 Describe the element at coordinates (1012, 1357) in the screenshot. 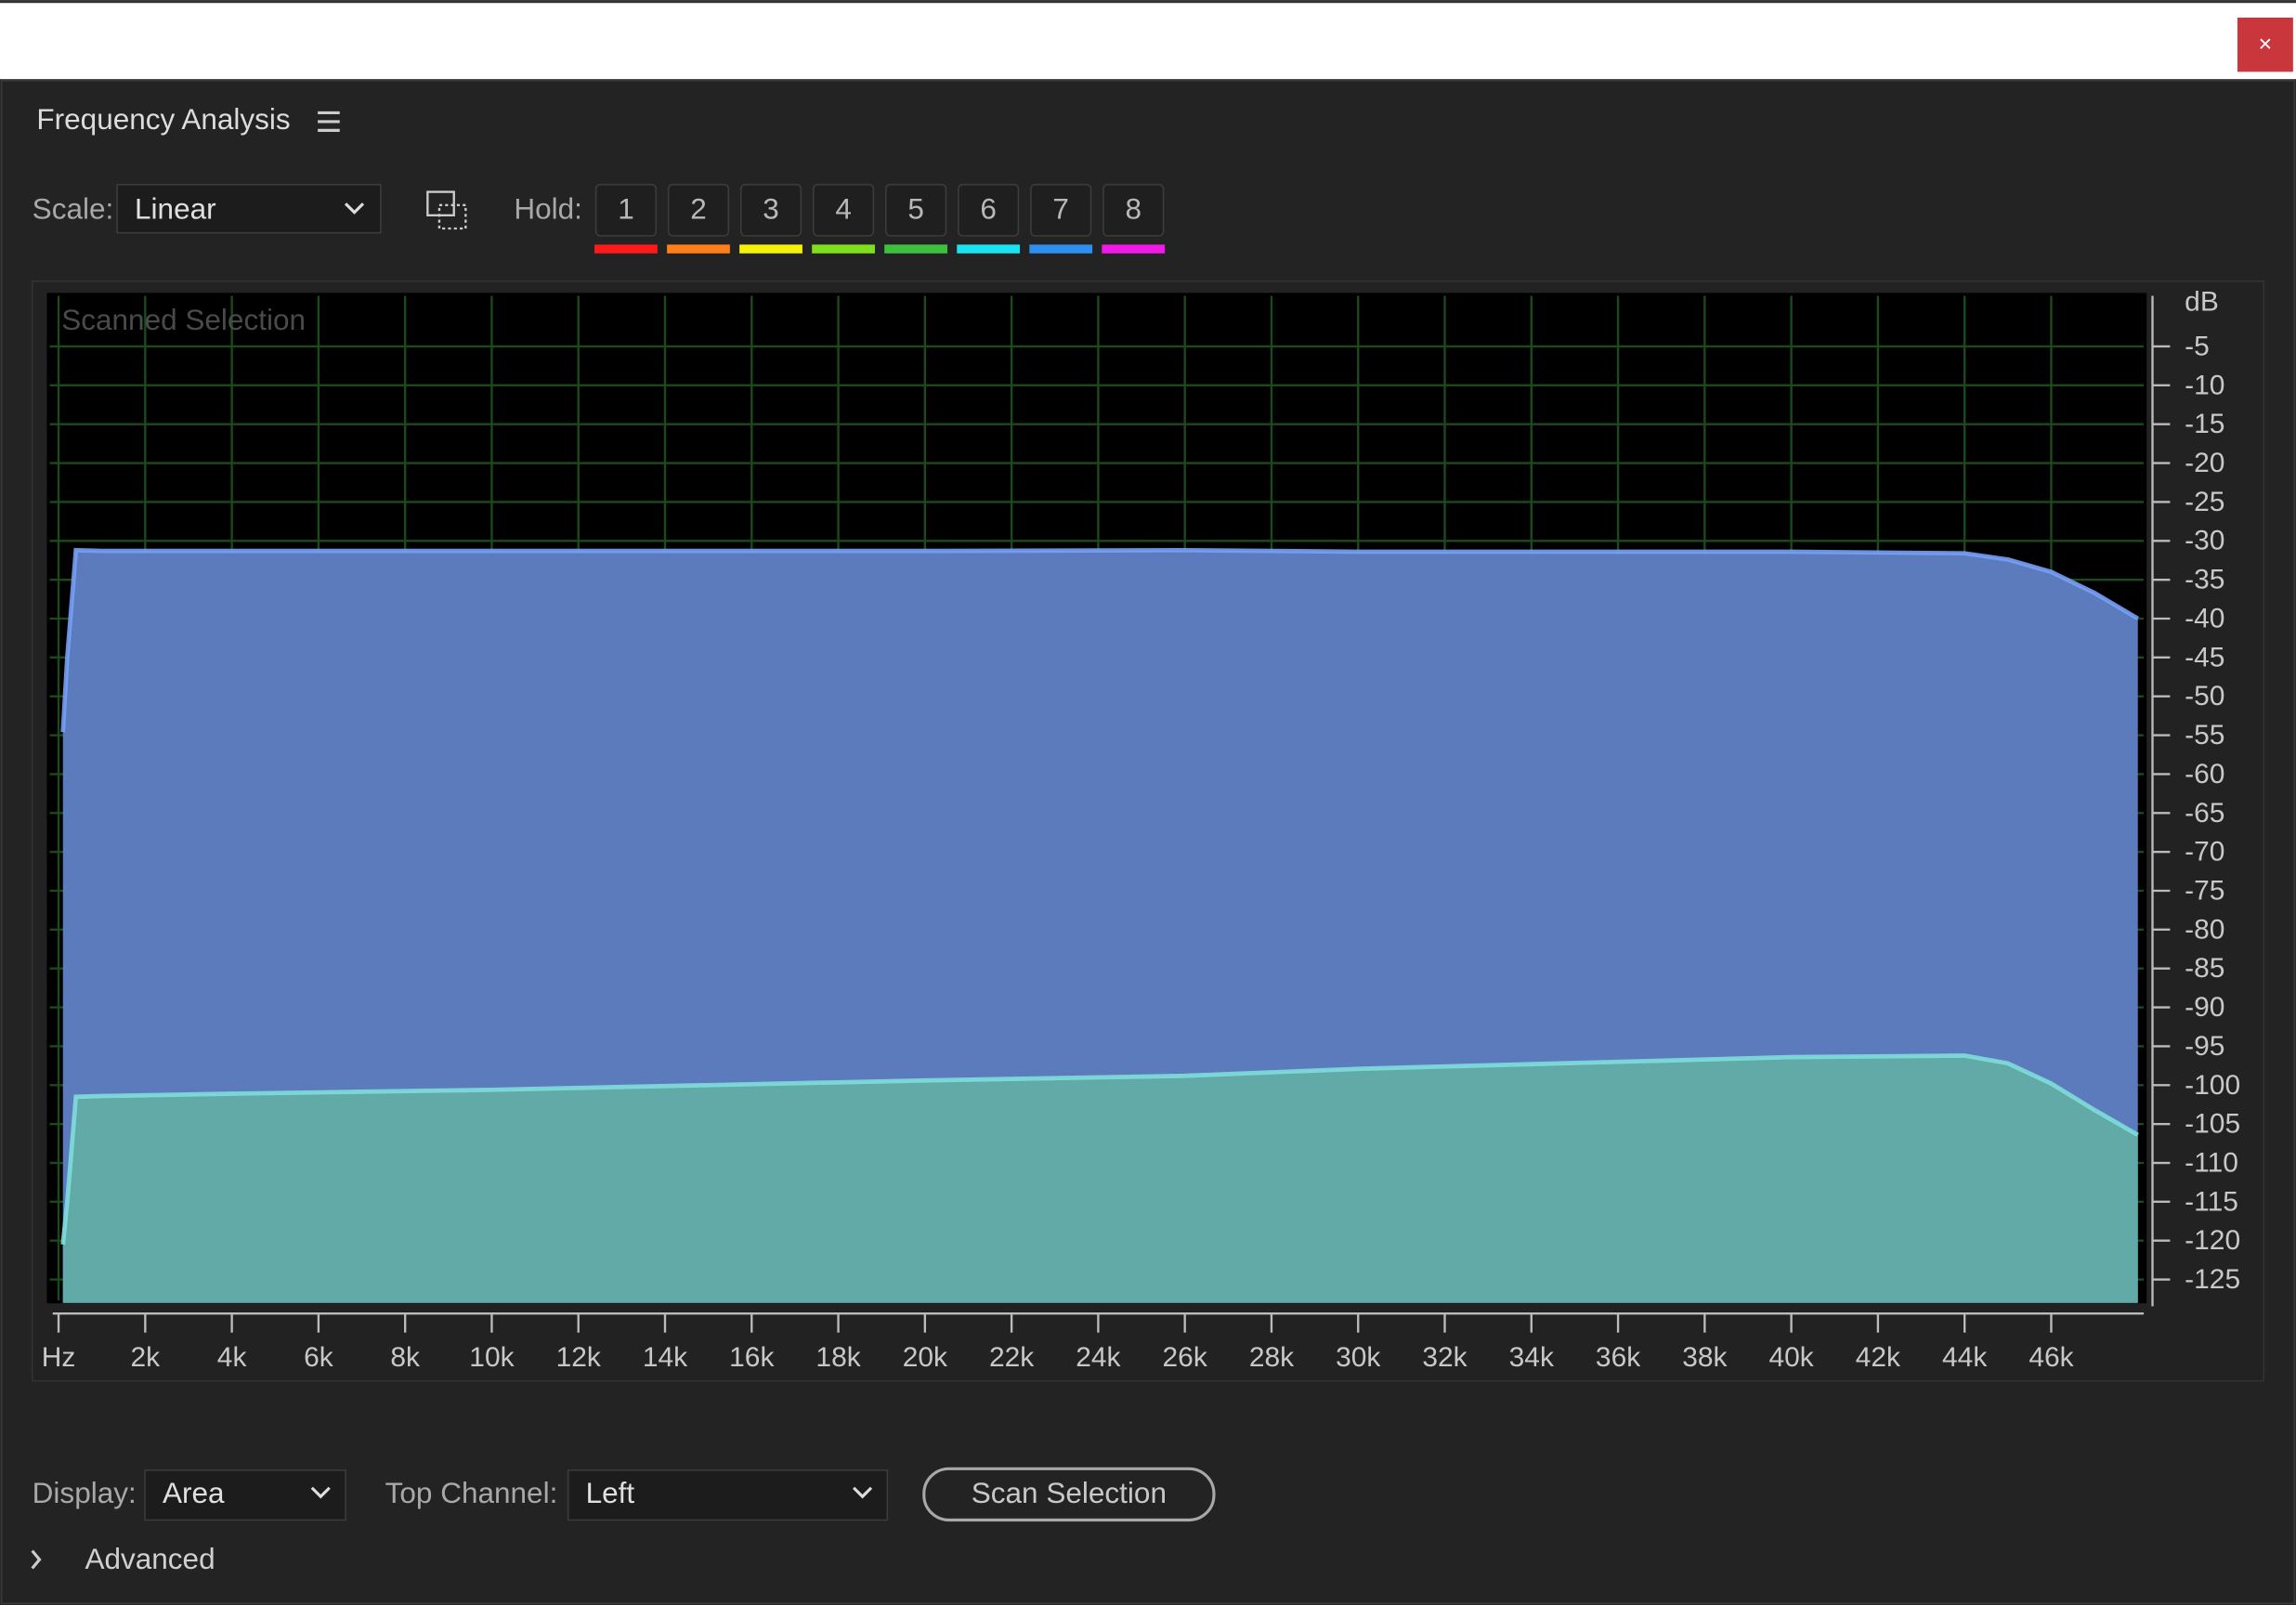

I see `x-tick-label: 22k` at that location.